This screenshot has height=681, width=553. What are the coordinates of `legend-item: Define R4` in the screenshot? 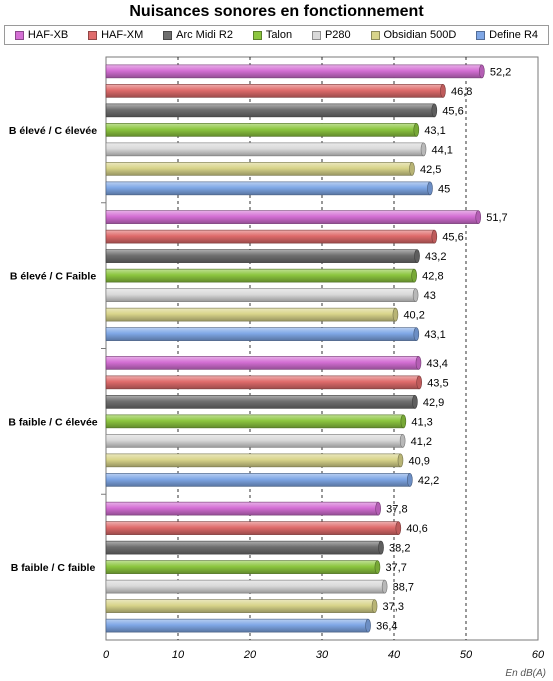 It's located at (507, 35).